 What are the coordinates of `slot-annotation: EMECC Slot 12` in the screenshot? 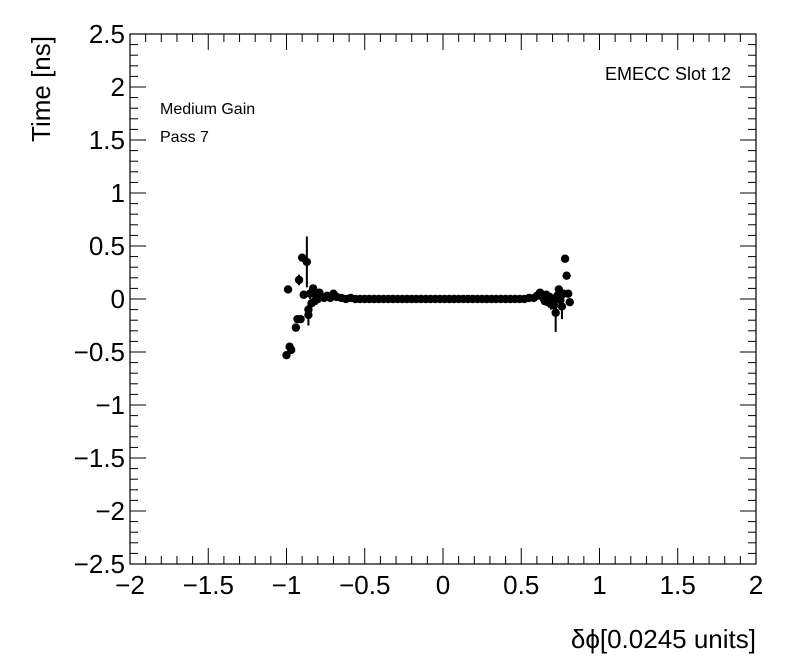 It's located at (668, 74).